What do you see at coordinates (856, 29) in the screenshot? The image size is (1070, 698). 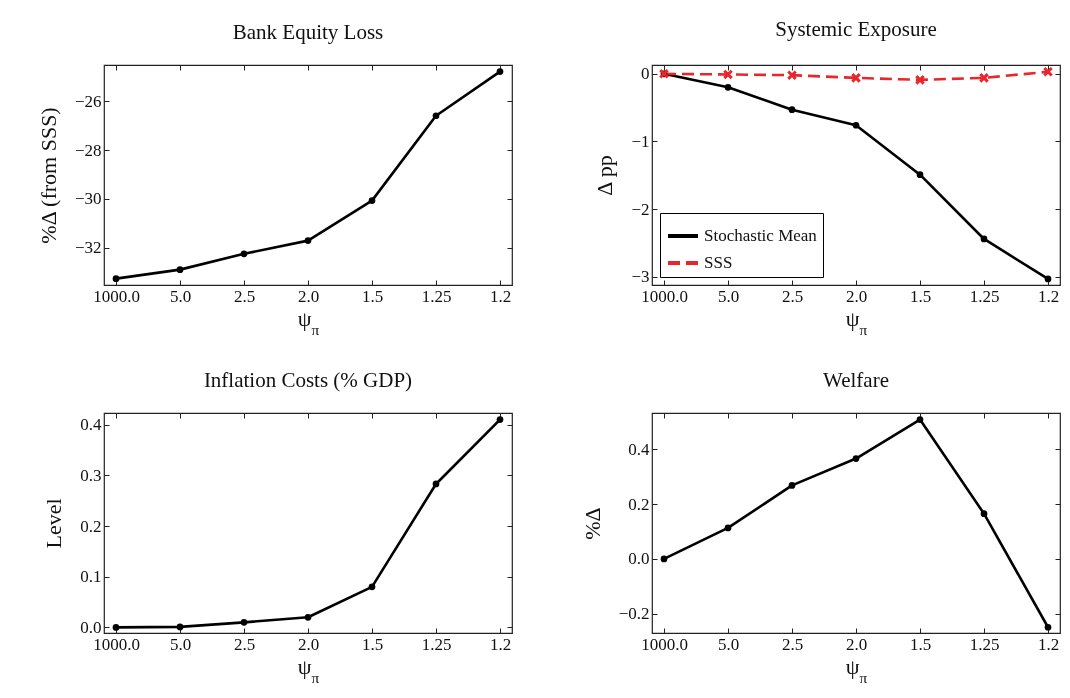 I see `chart-title: Systemic Exposure` at bounding box center [856, 29].